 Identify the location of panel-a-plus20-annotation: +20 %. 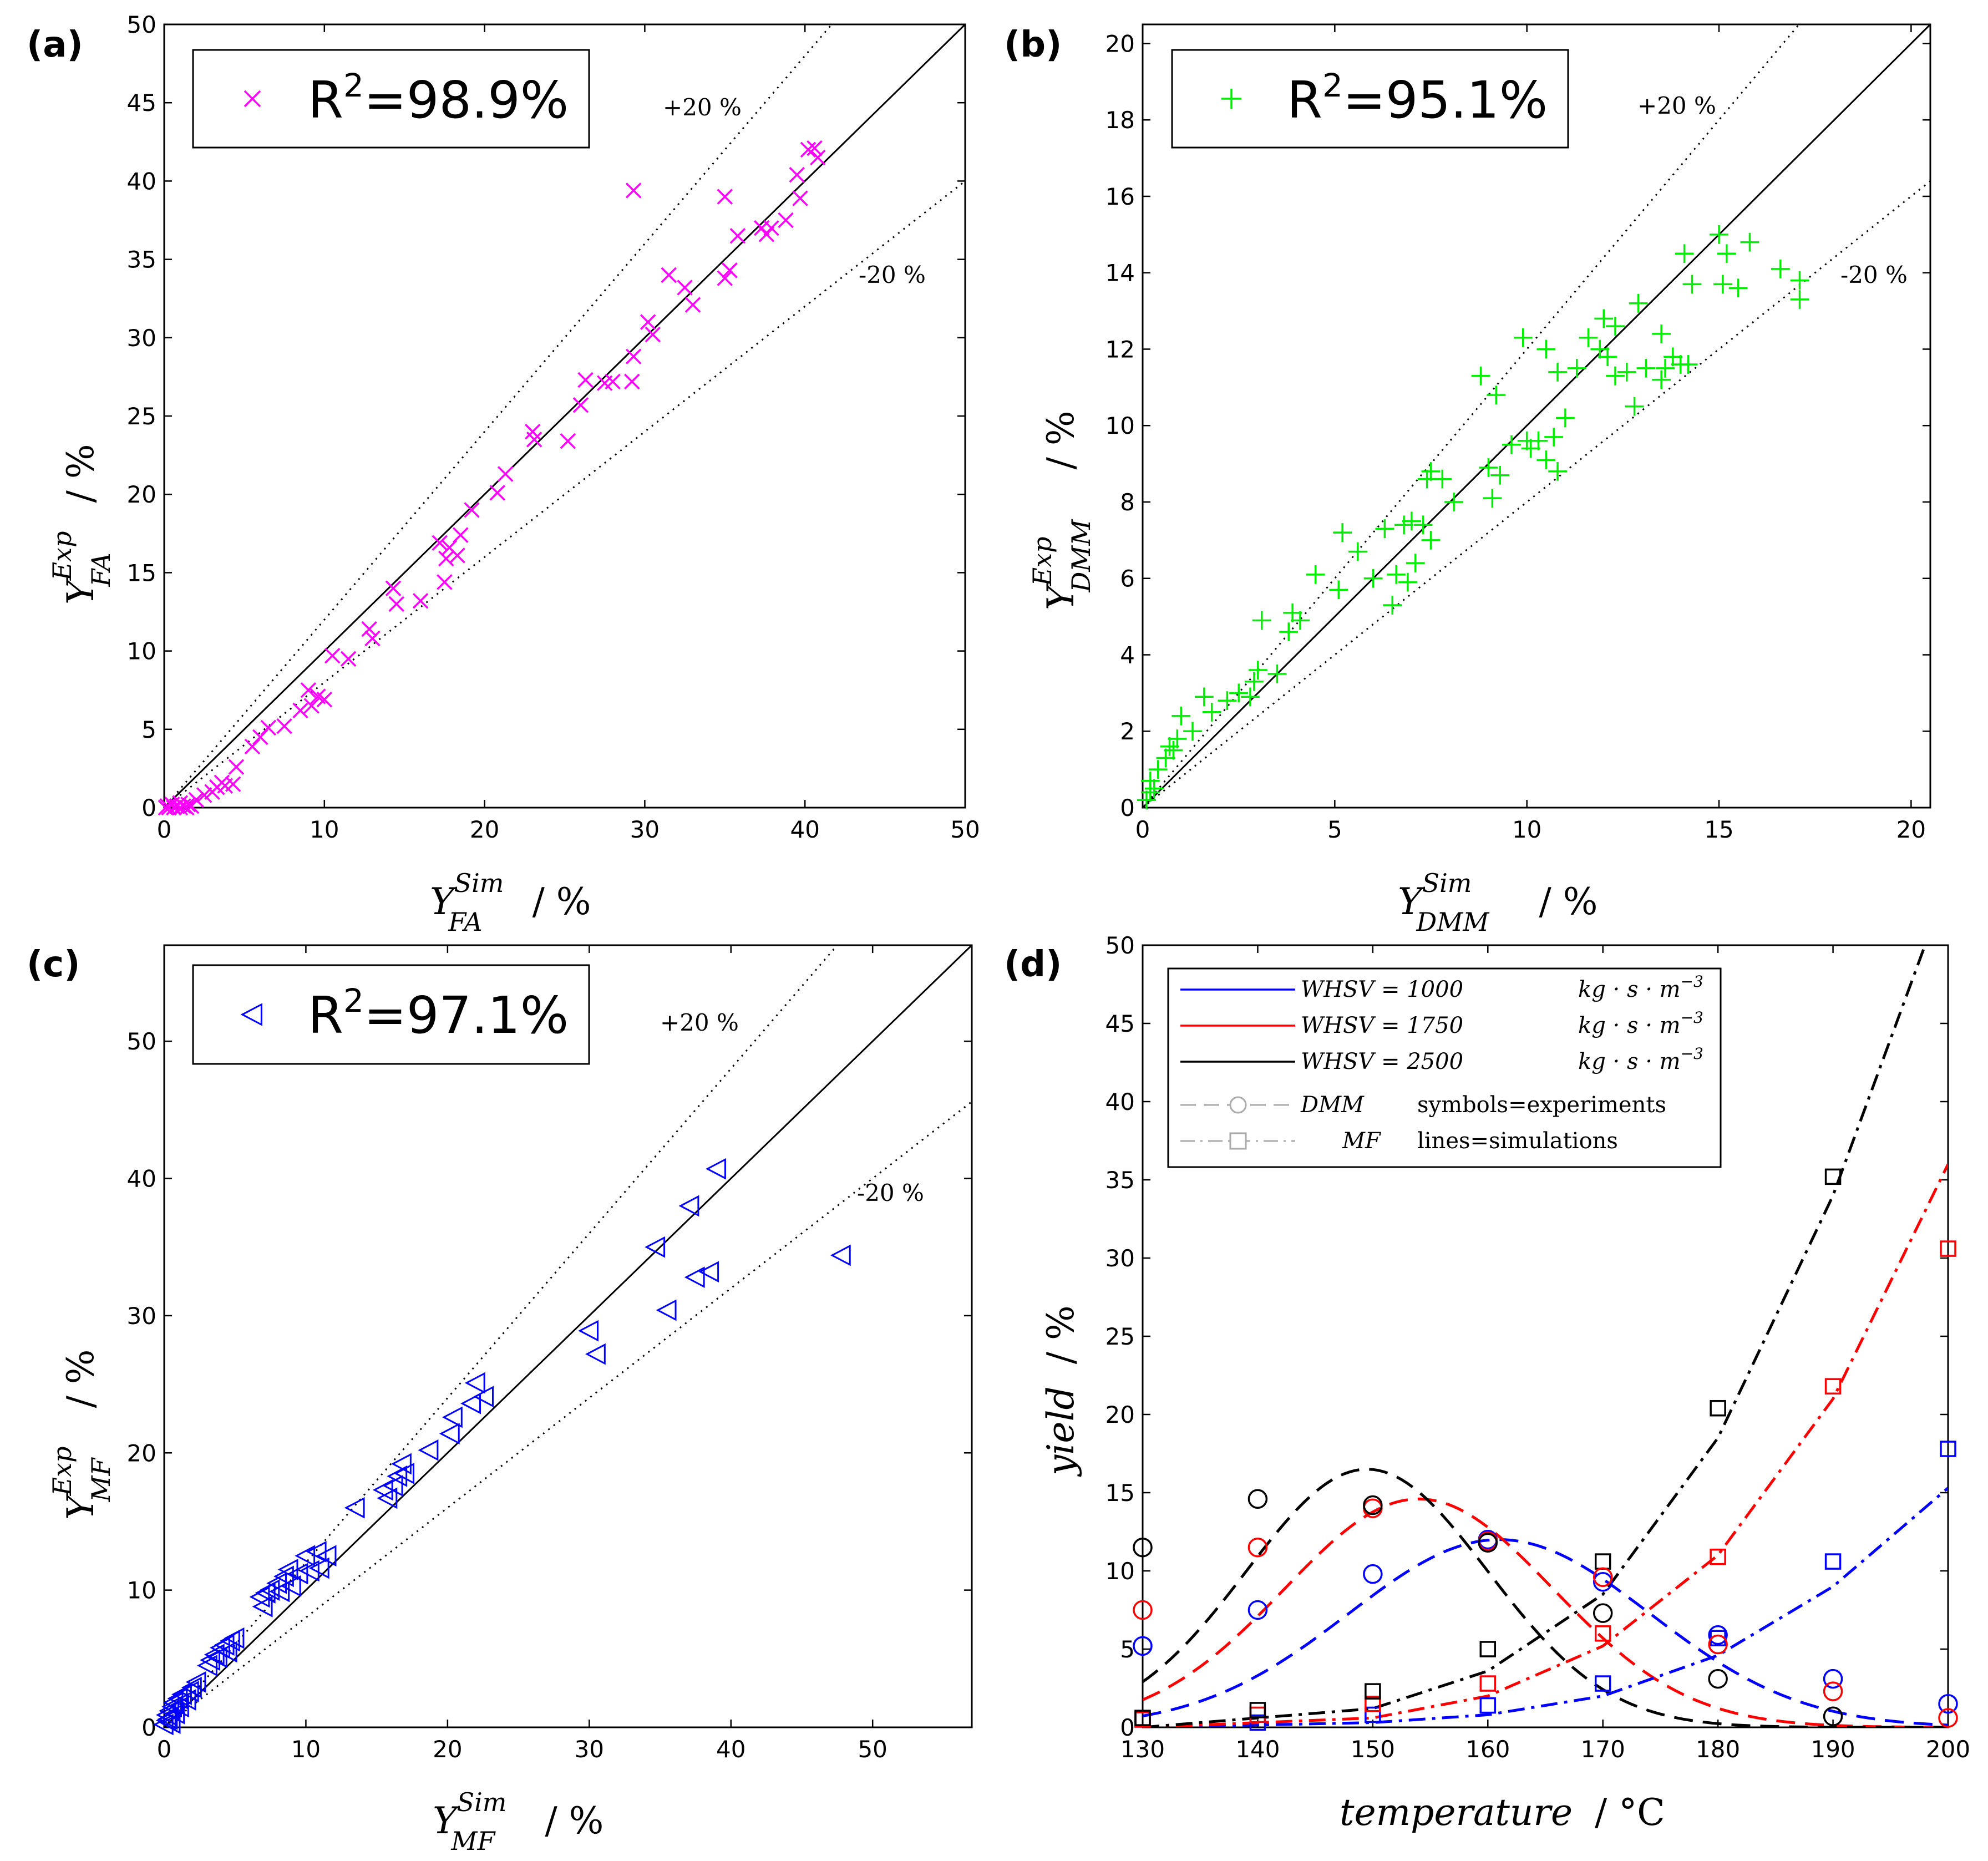
(702, 107).